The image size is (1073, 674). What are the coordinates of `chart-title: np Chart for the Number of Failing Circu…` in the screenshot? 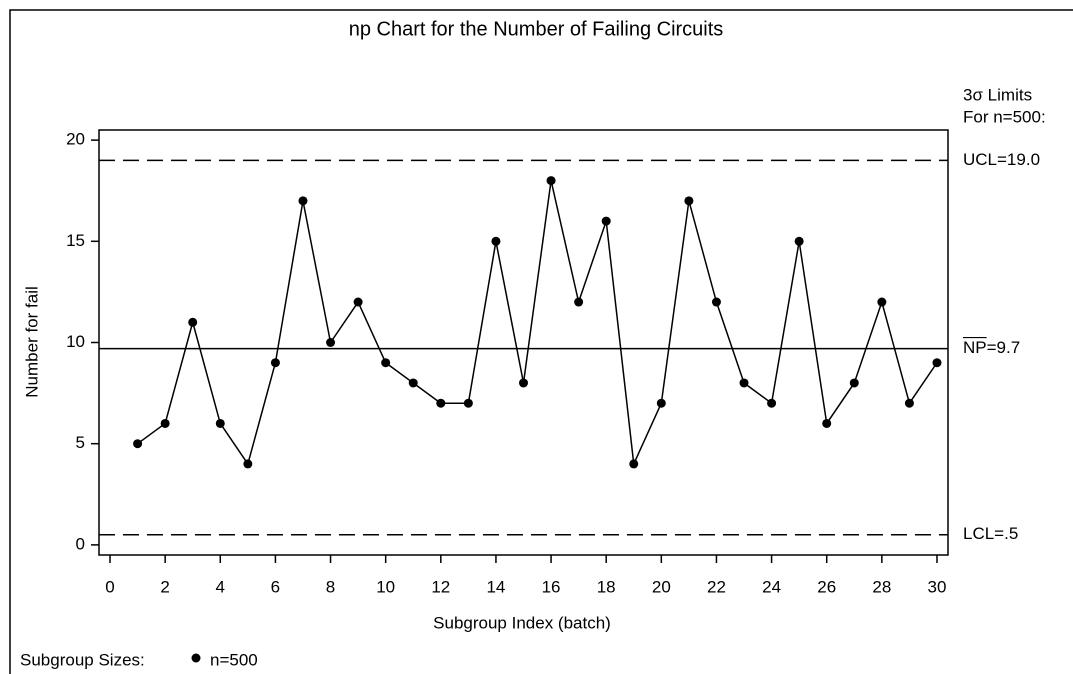 It's located at (536, 29).